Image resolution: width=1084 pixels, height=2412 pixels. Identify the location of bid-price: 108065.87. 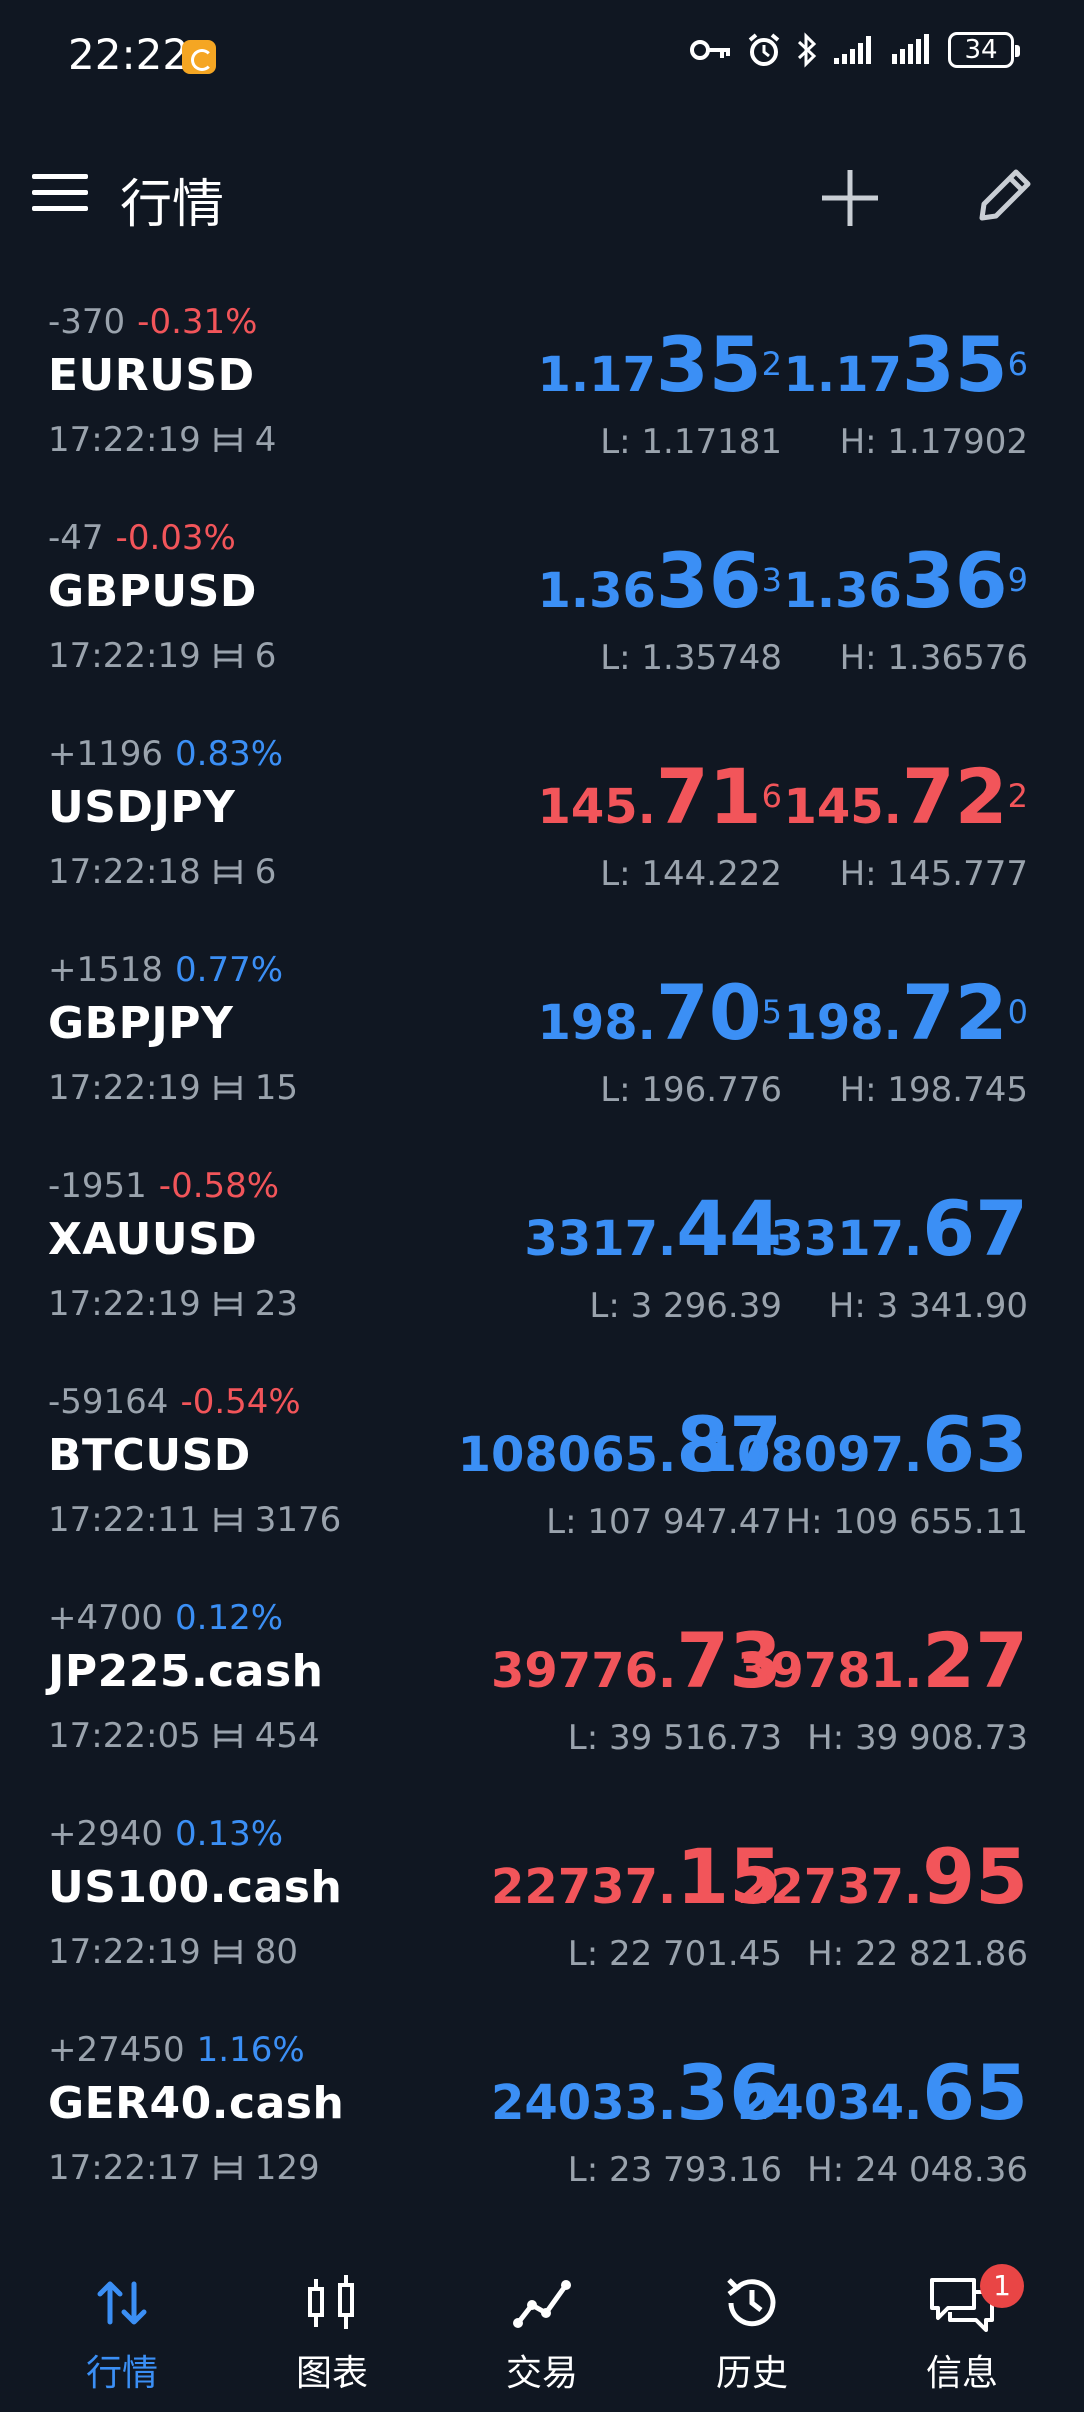
(620, 1444).